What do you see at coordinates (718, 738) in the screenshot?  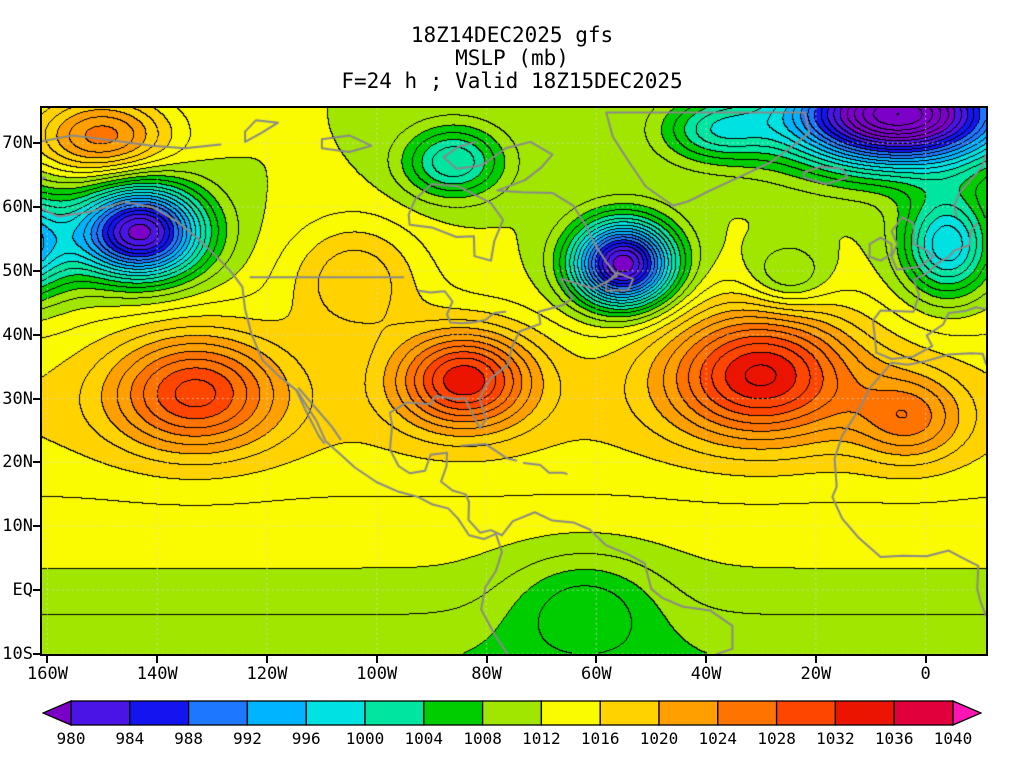 I see `colorbar-label: 1024` at bounding box center [718, 738].